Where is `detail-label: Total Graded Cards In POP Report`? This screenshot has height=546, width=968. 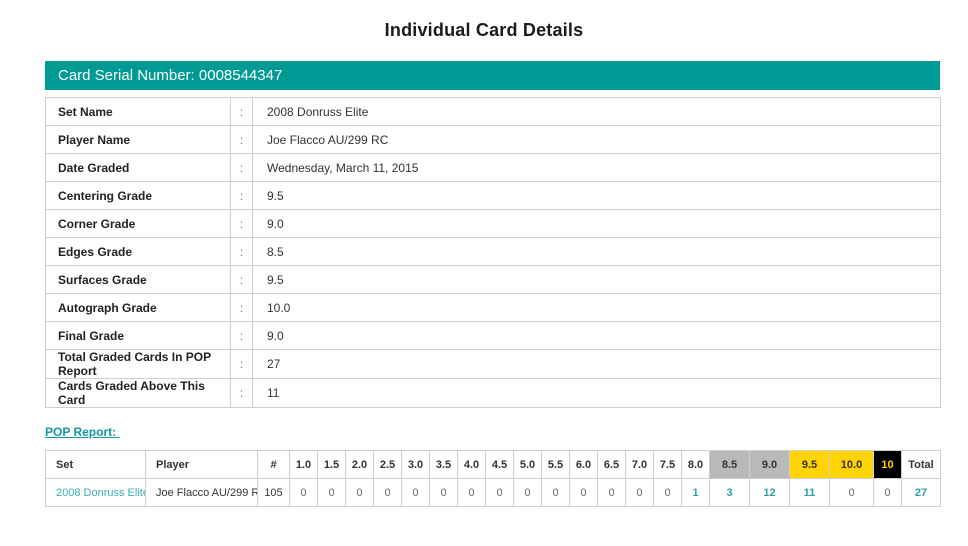 detail-label: Total Graded Cards In POP Report is located at coordinates (138, 364).